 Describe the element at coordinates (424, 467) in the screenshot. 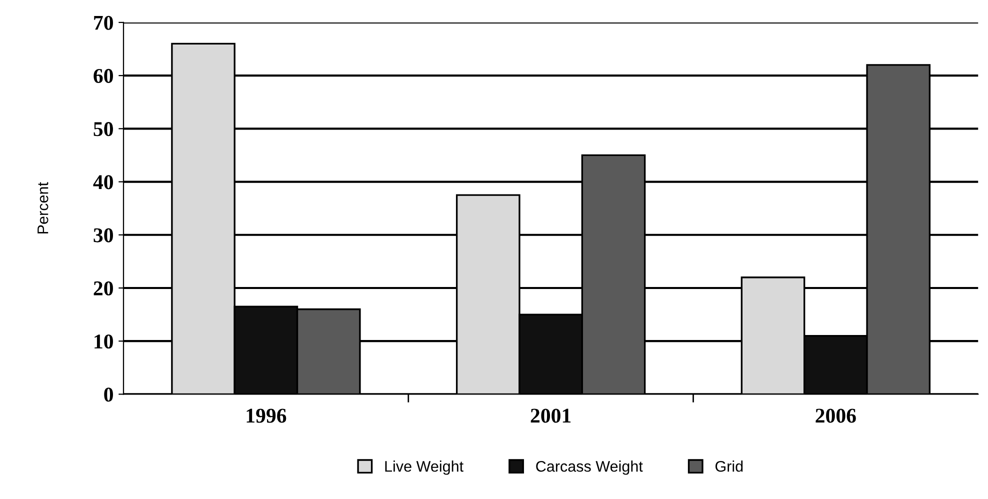

I see `legend-label: Live Weight` at that location.